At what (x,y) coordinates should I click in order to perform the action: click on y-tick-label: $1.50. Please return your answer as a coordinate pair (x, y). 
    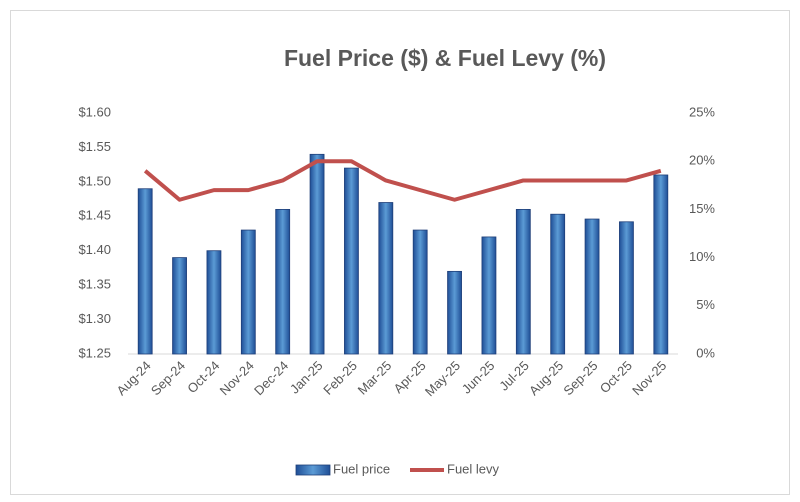
    Looking at the image, I should click on (94, 180).